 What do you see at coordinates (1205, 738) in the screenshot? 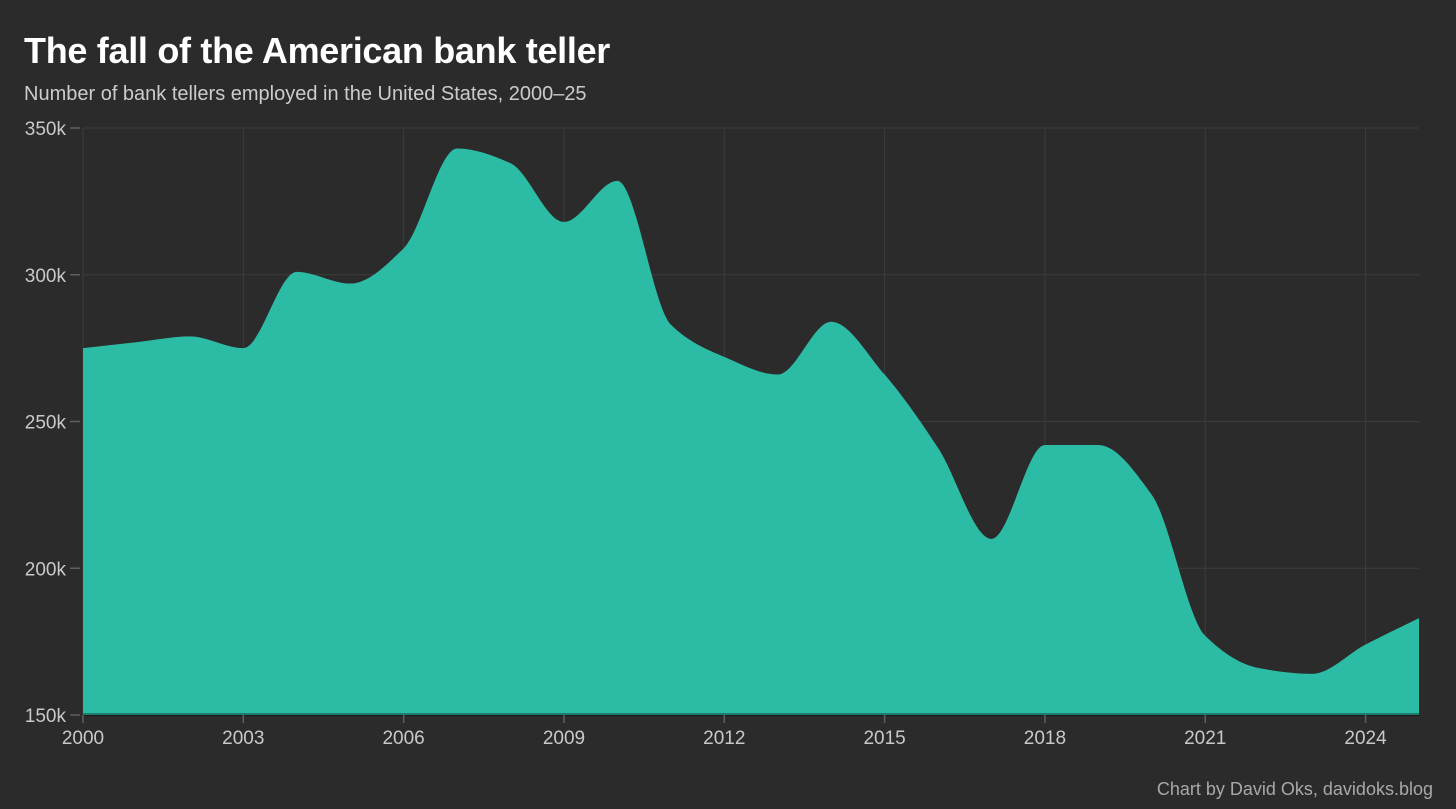
I see `x-axis-label: 2021` at bounding box center [1205, 738].